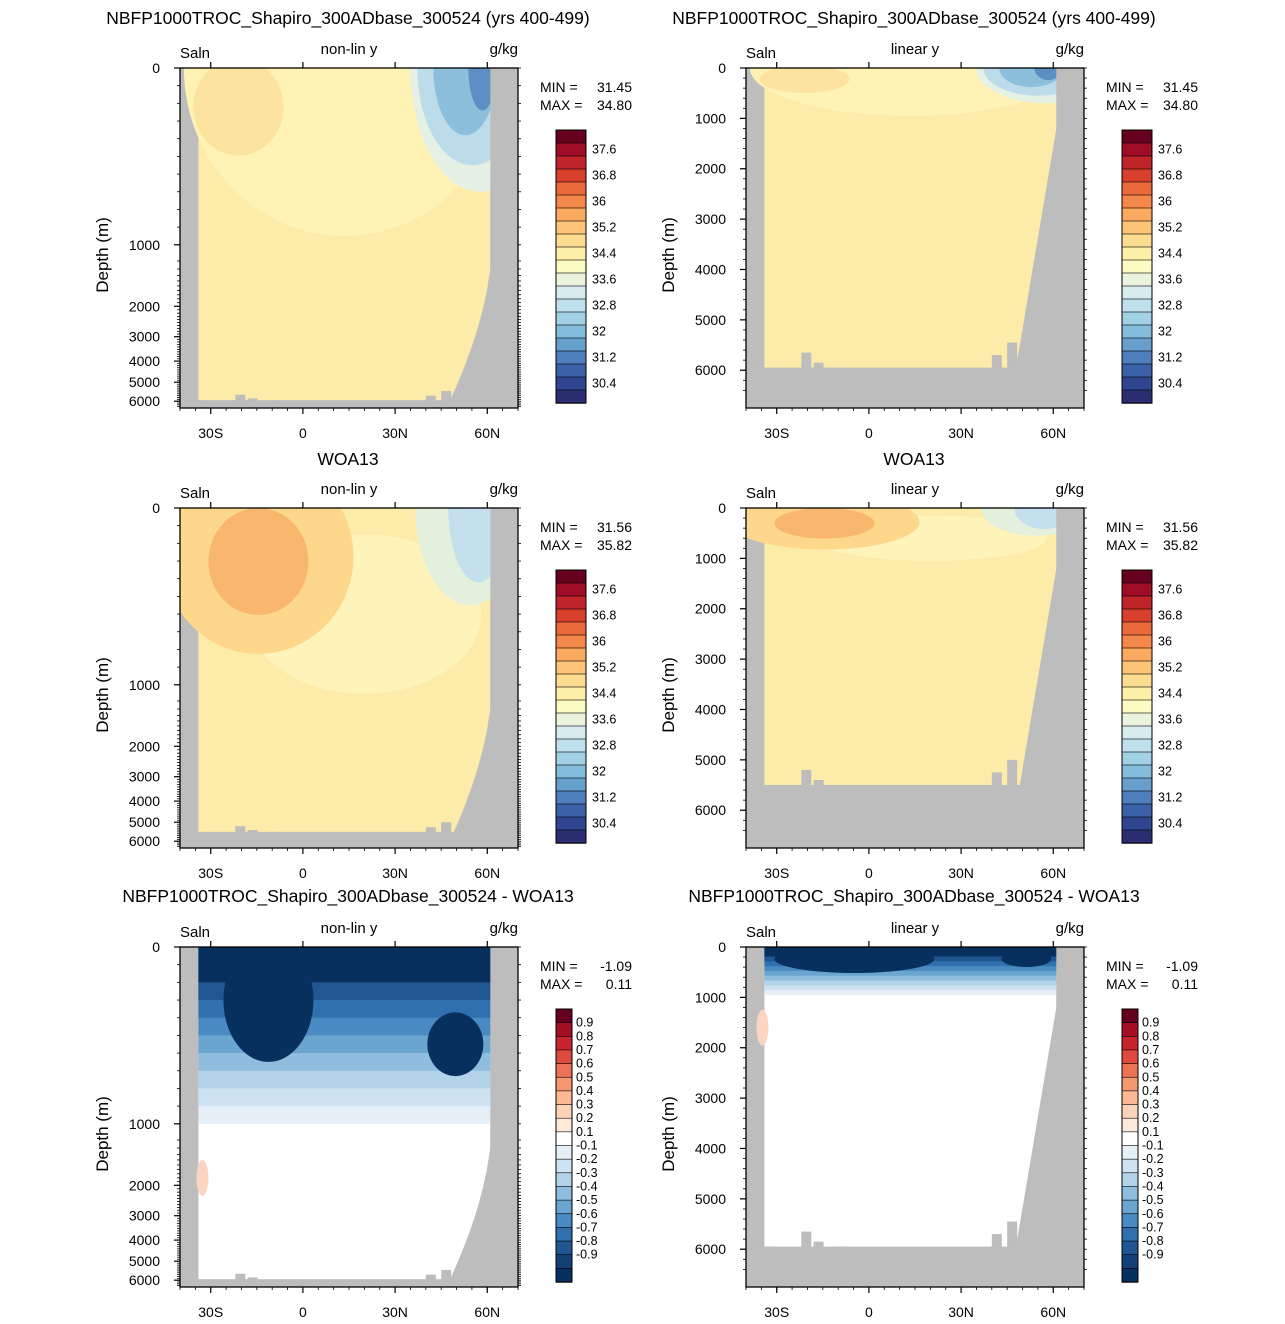  Describe the element at coordinates (1170, 668) in the screenshot. I see `colorbar-label: 35.2` at that location.